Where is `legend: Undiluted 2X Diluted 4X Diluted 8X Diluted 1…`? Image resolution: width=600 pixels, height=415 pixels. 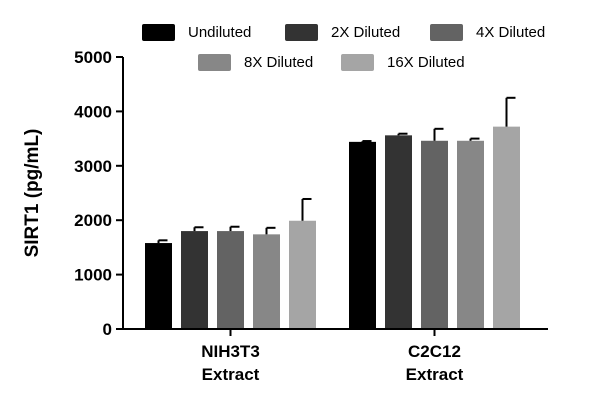 legend: Undiluted 2X Diluted 4X Diluted 8X Diluted 1… is located at coordinates (343, 47).